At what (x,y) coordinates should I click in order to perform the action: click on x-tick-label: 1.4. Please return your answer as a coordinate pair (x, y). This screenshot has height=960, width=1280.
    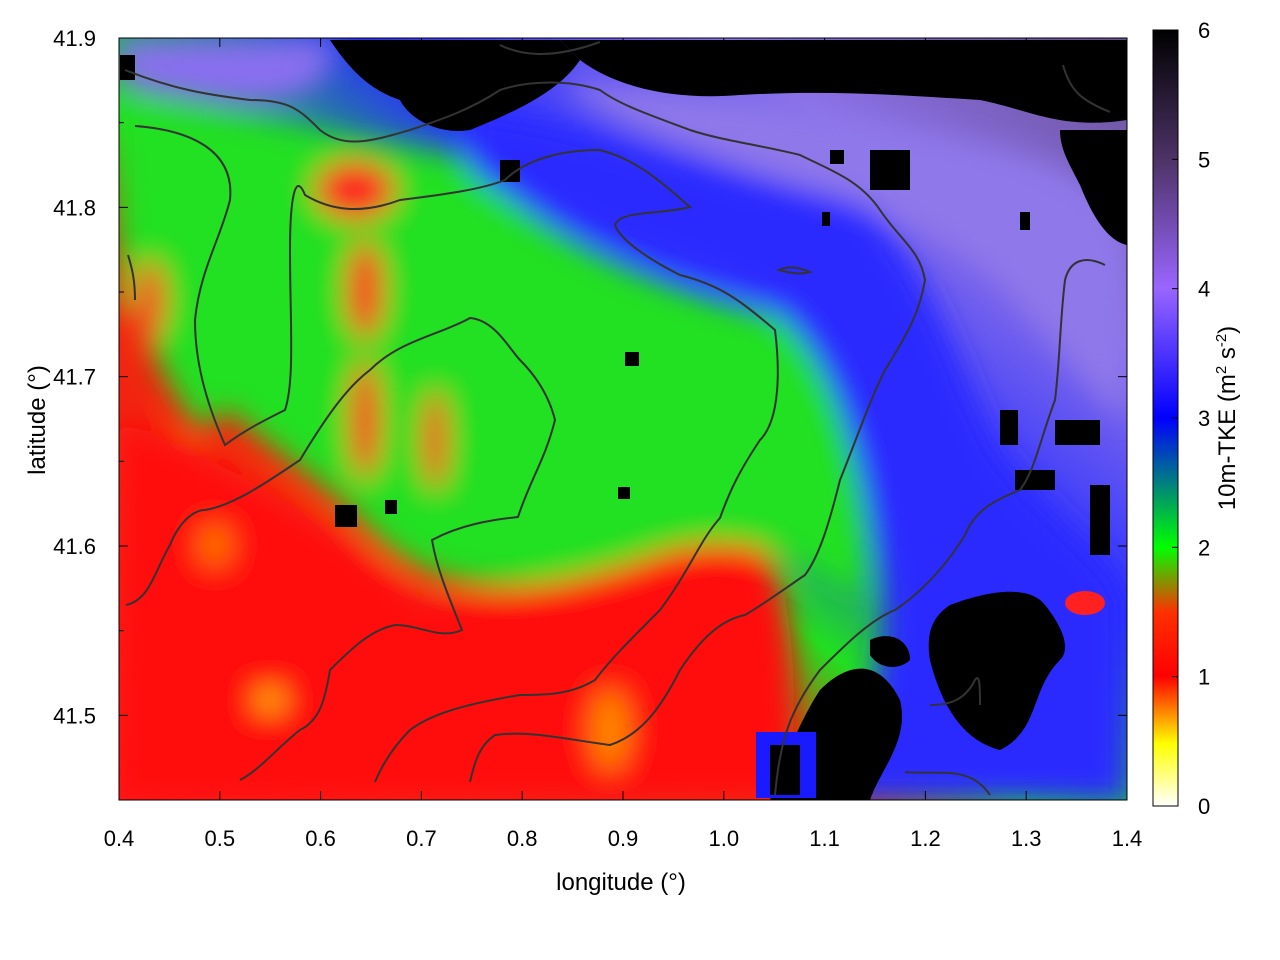
    Looking at the image, I should click on (1127, 838).